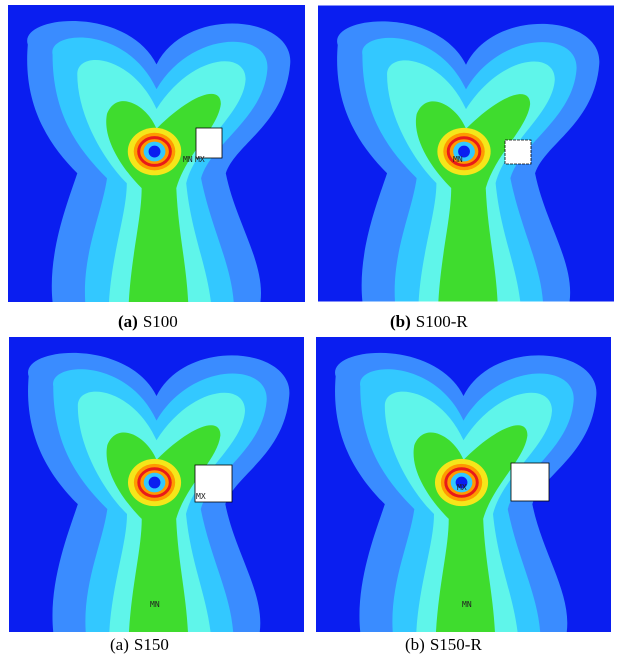 This screenshot has width=627, height=658. What do you see at coordinates (456, 644) in the screenshot?
I see `caption-name: S150-R` at bounding box center [456, 644].